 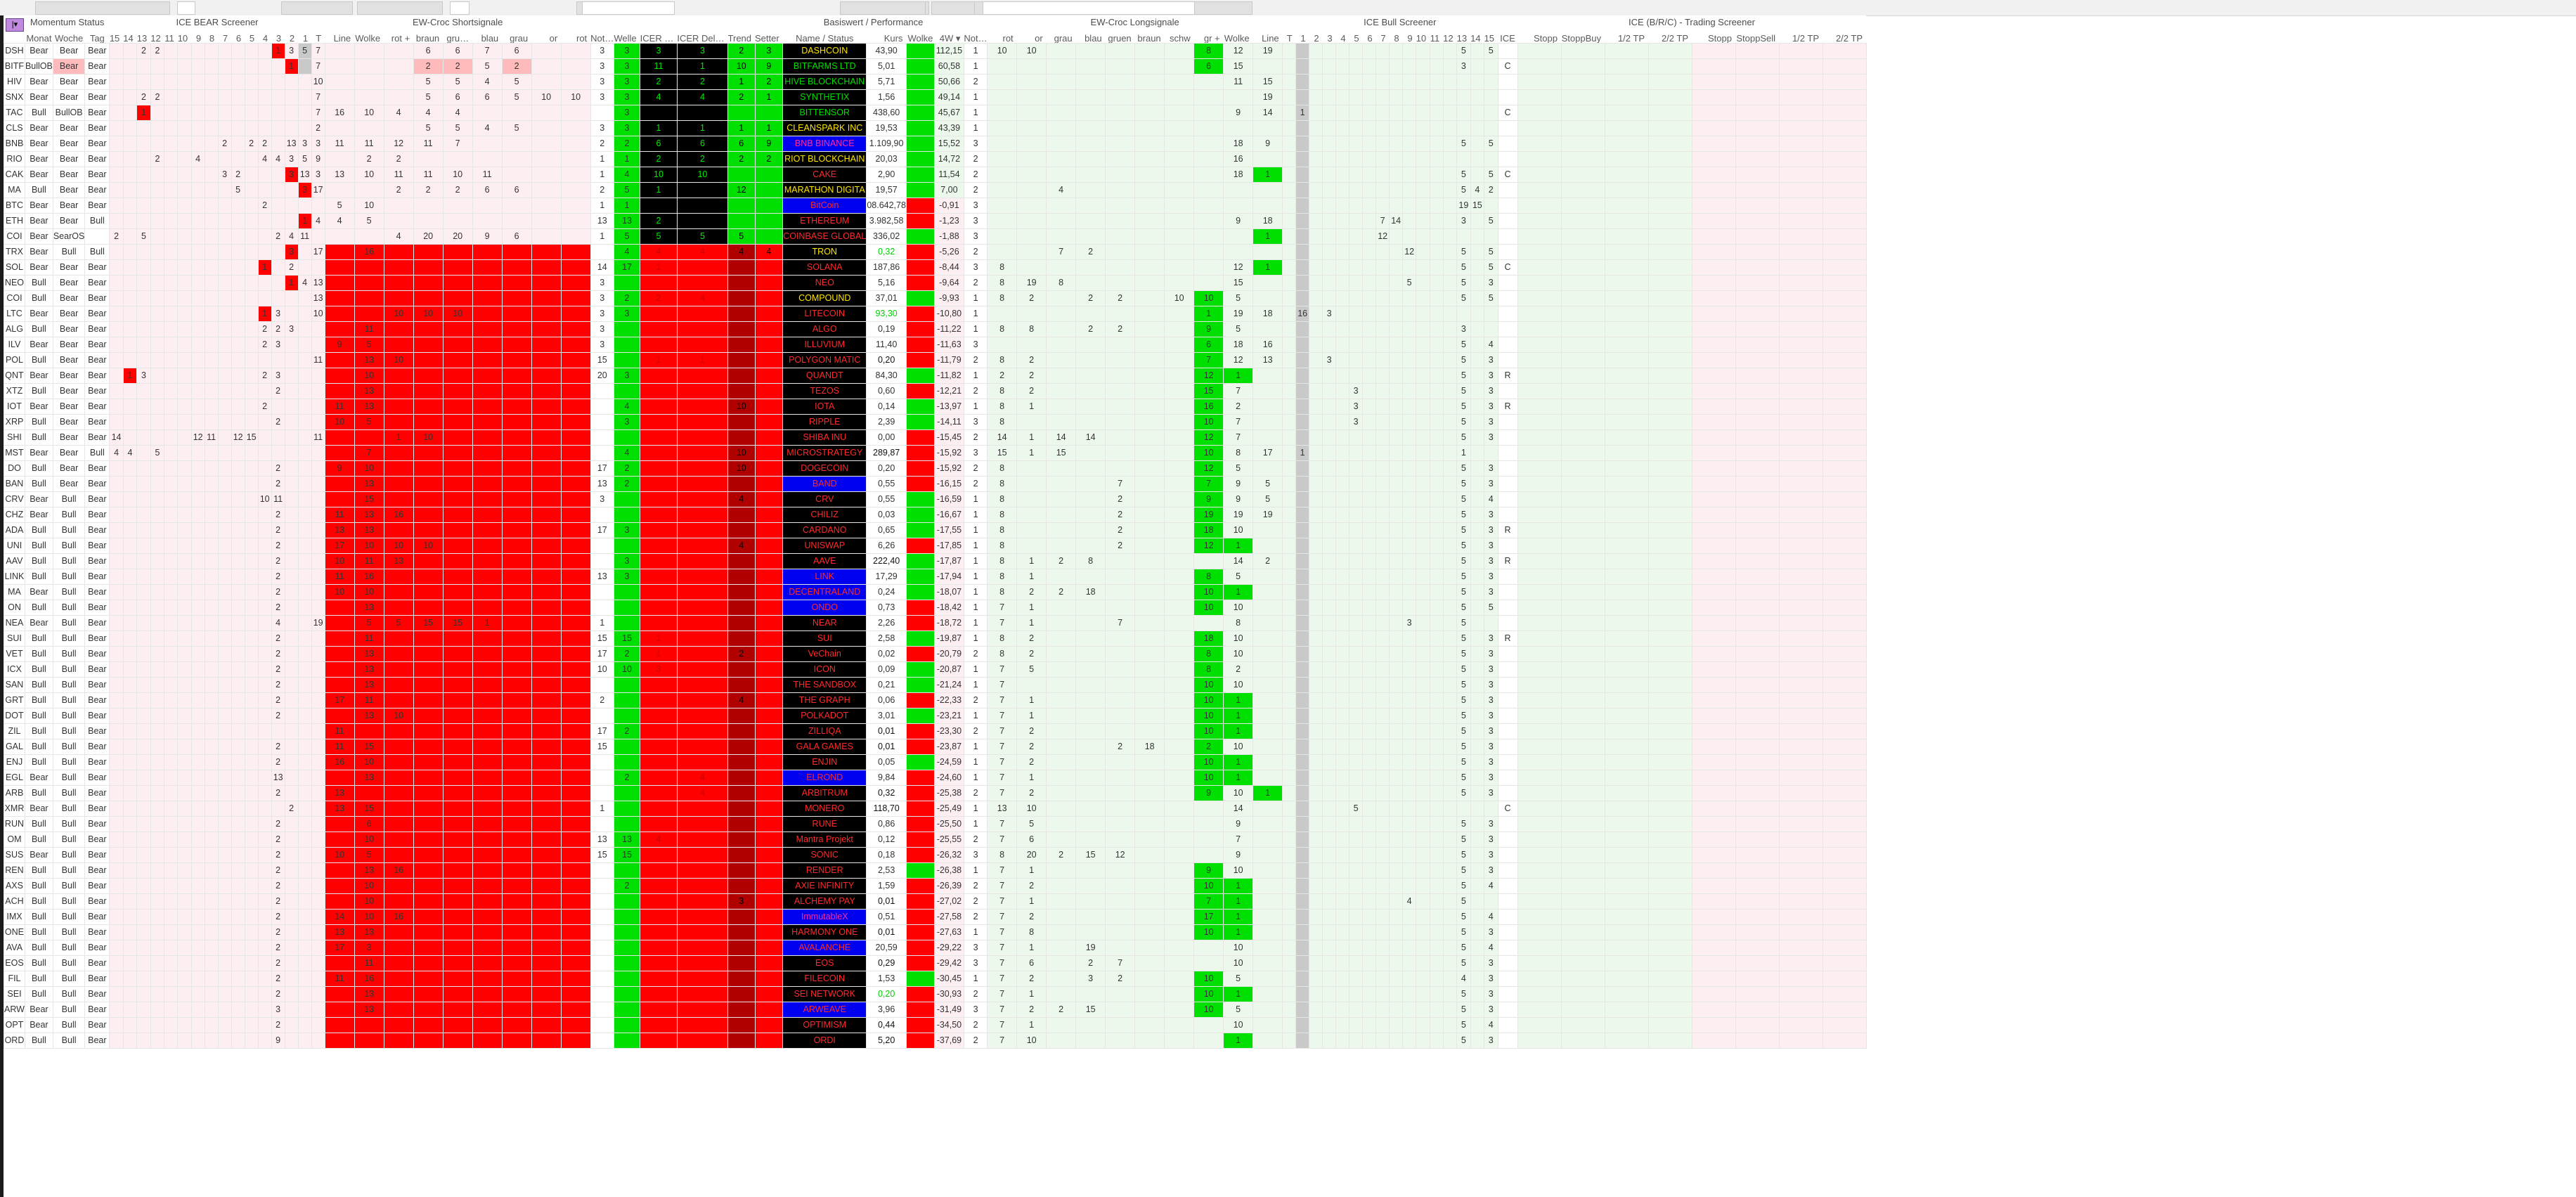 I want to click on col-header-short-Wolke: Wolke, so click(x=369, y=36).